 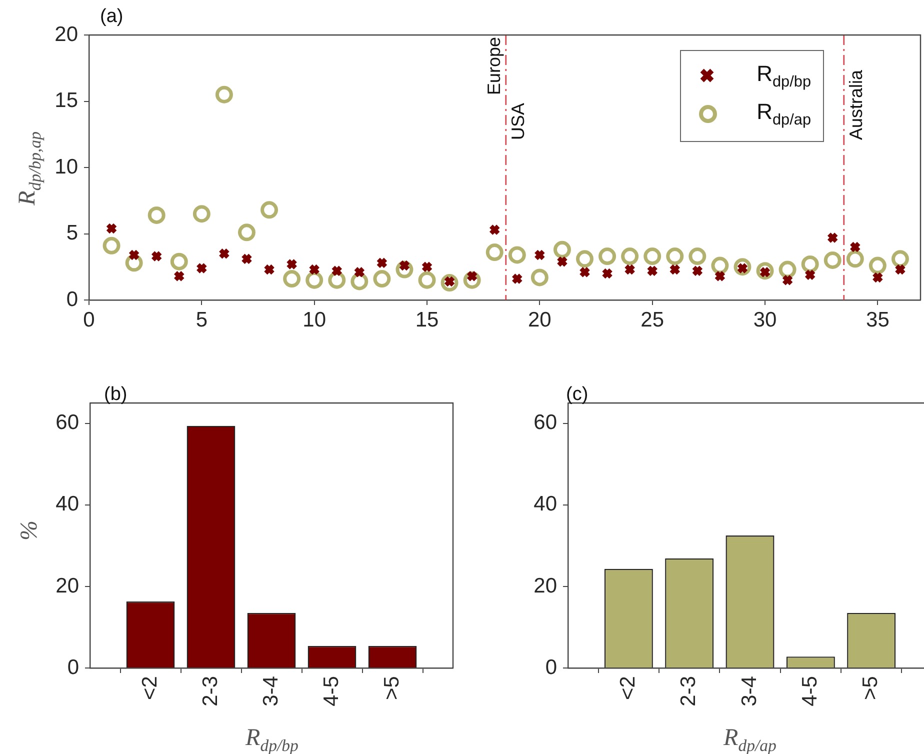 What do you see at coordinates (518, 121) in the screenshot?
I see `annotation: USA` at bounding box center [518, 121].